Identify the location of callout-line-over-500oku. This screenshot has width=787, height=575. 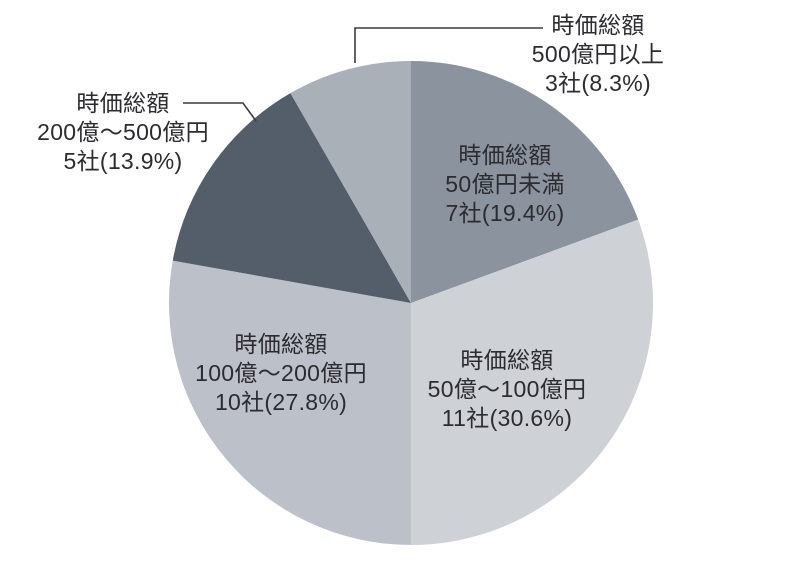
(448, 45).